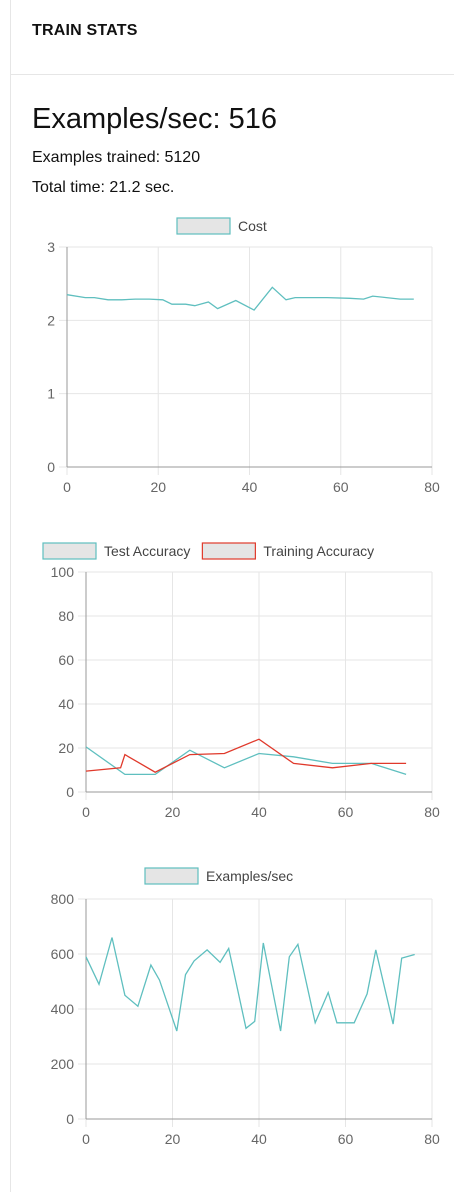  I want to click on y-tick-label: 3, so click(51, 247).